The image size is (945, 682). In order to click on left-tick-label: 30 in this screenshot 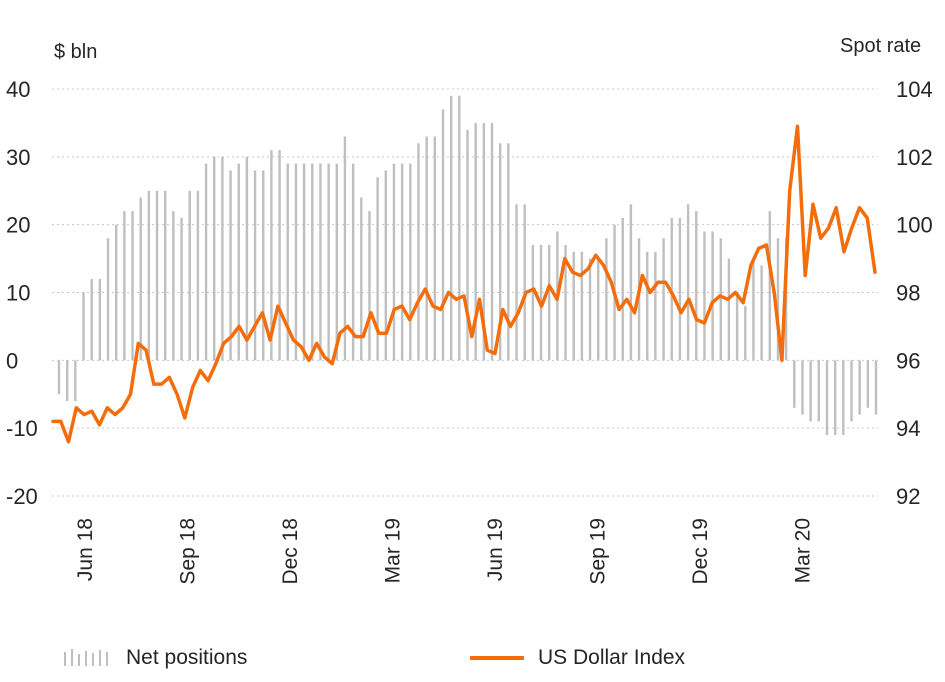, I will do `click(18, 157)`.